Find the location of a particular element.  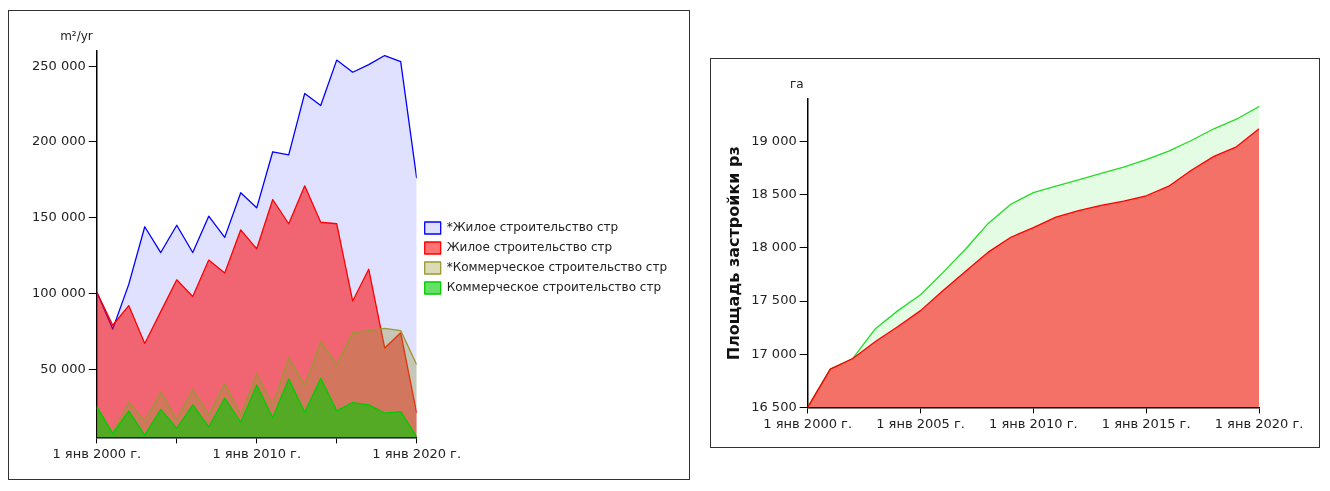

y-tick-label: 150 000 is located at coordinates (58, 217).